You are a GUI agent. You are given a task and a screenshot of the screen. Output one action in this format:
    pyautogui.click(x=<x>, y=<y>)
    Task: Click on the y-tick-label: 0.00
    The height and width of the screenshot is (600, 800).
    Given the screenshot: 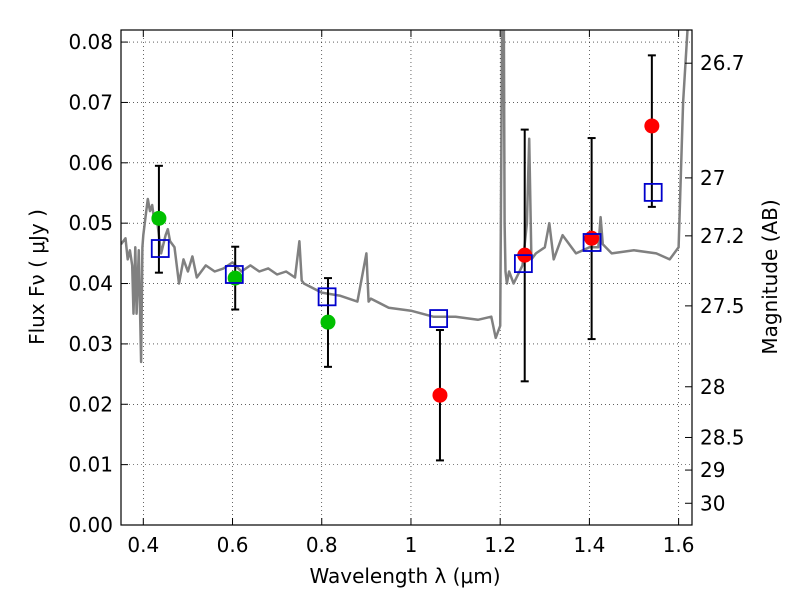 What is the action you would take?
    pyautogui.click(x=90, y=525)
    